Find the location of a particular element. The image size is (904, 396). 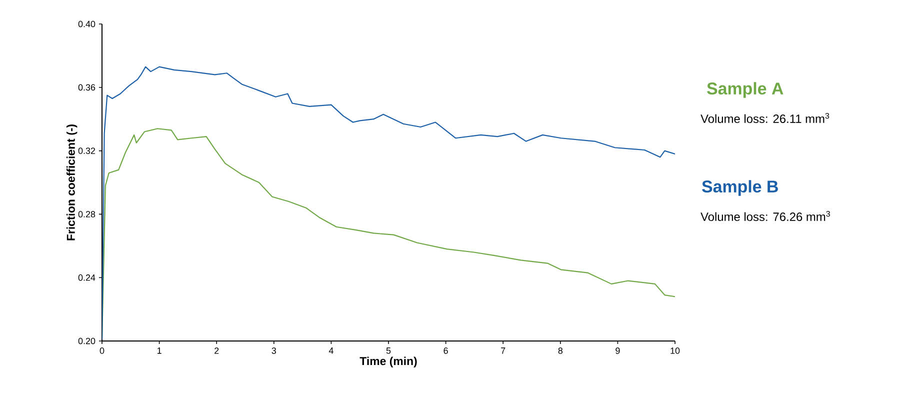

text: Sample A is located at coordinates (745, 90).